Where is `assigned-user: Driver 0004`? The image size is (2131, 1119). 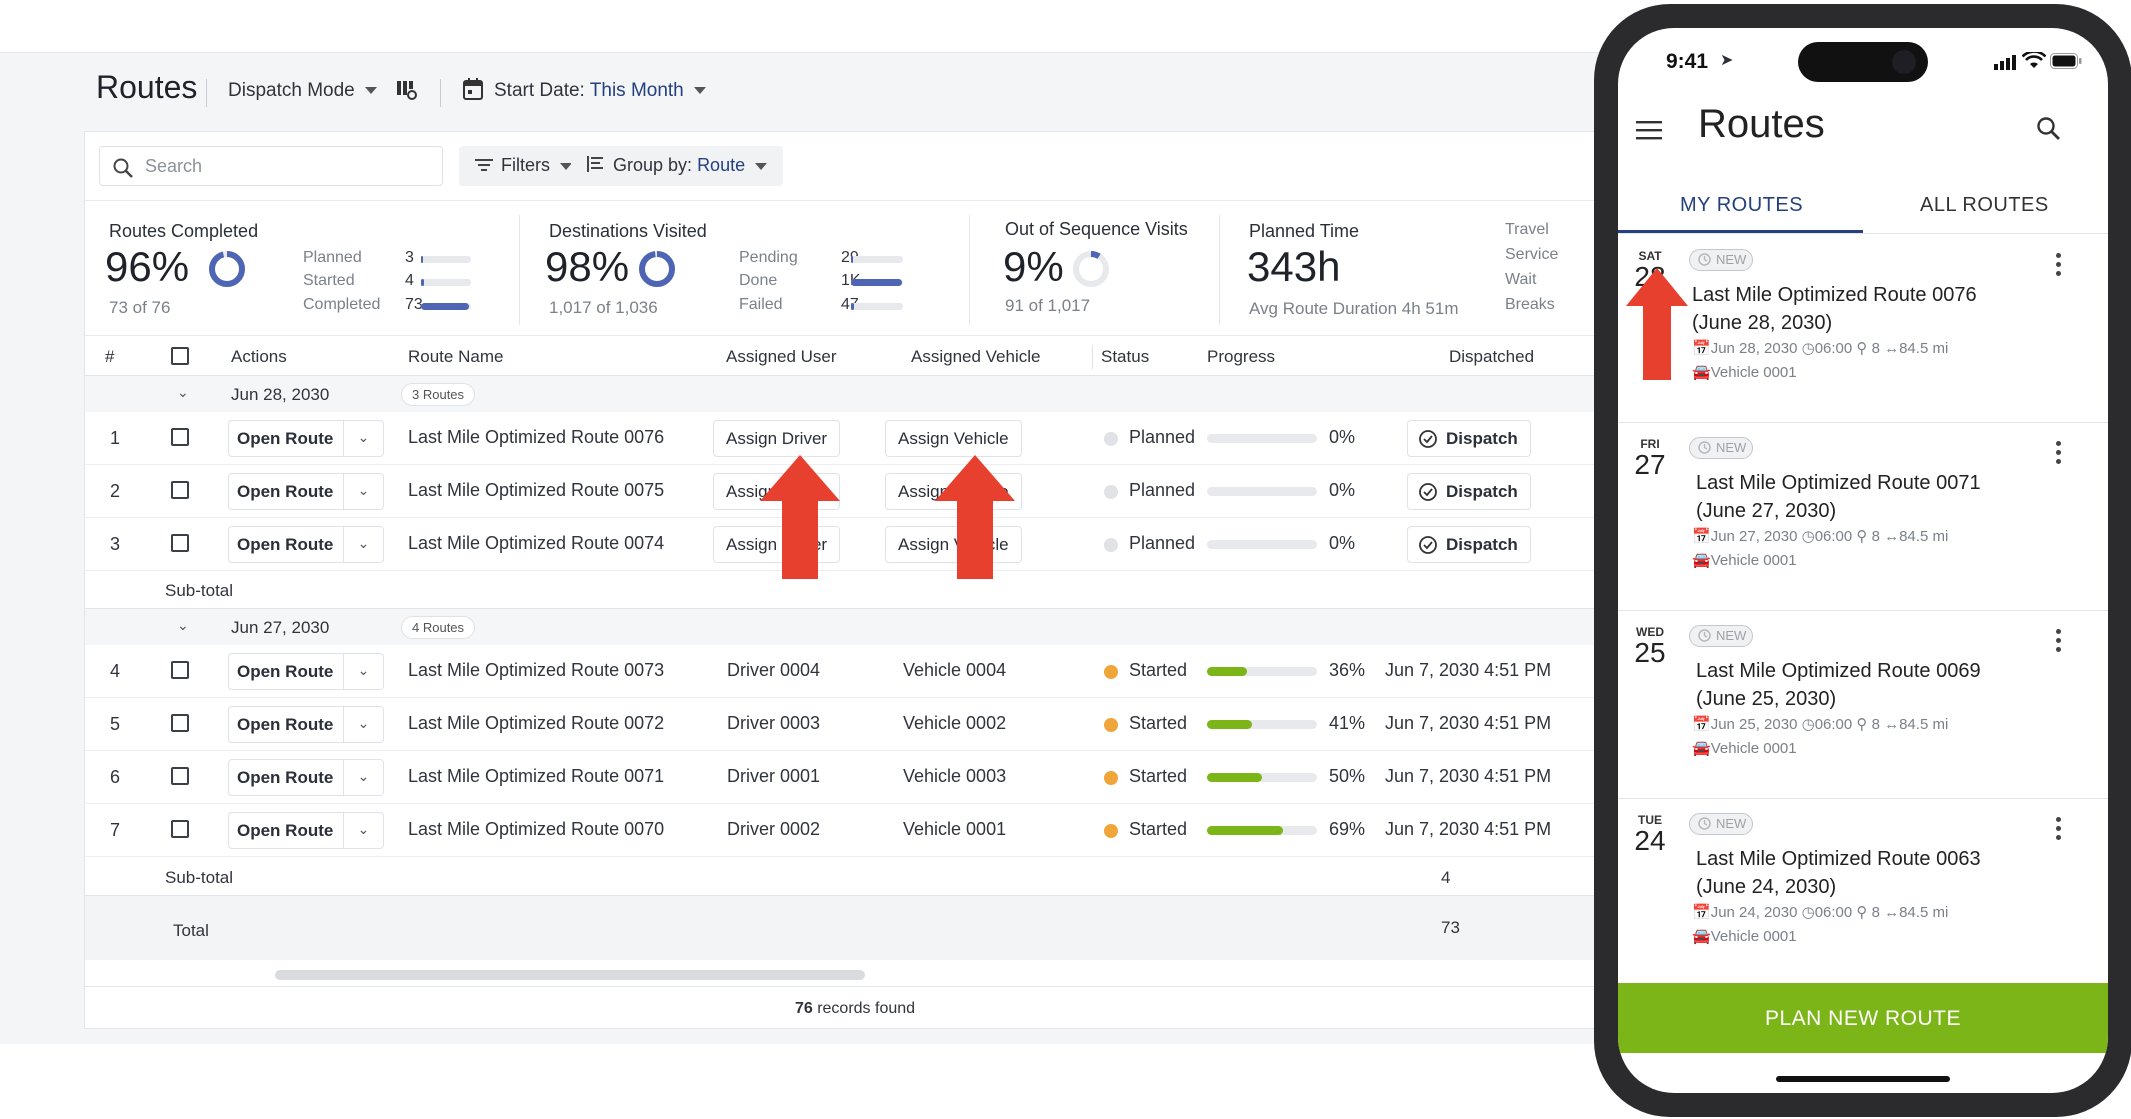
assigned-user: Driver 0004 is located at coordinates (774, 670).